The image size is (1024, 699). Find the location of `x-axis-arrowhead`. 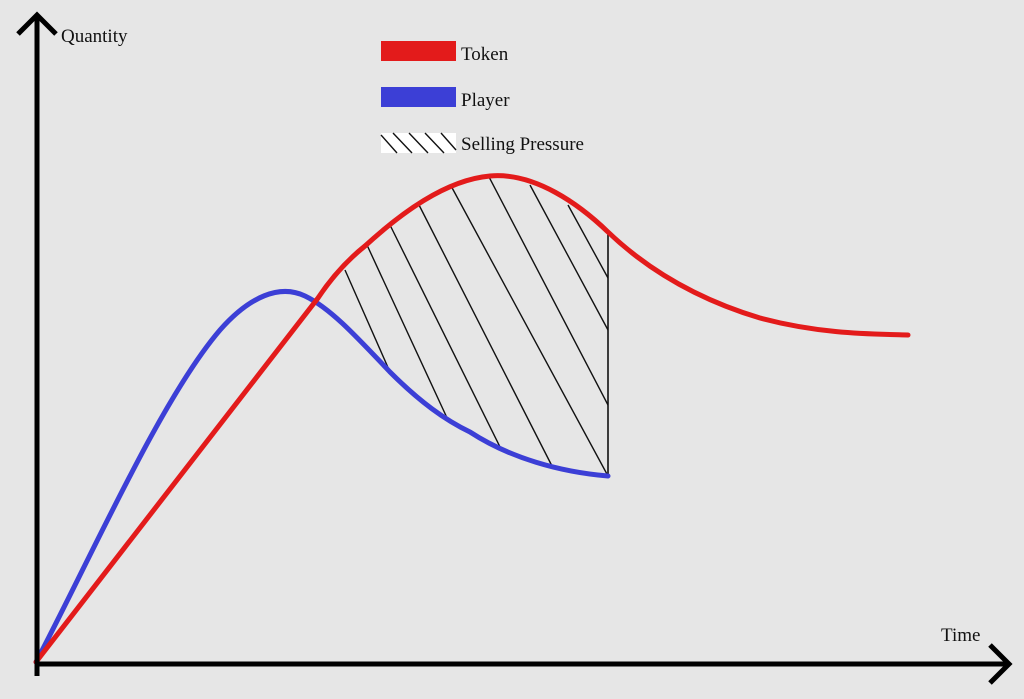

x-axis-arrowhead is located at coordinates (1000, 664).